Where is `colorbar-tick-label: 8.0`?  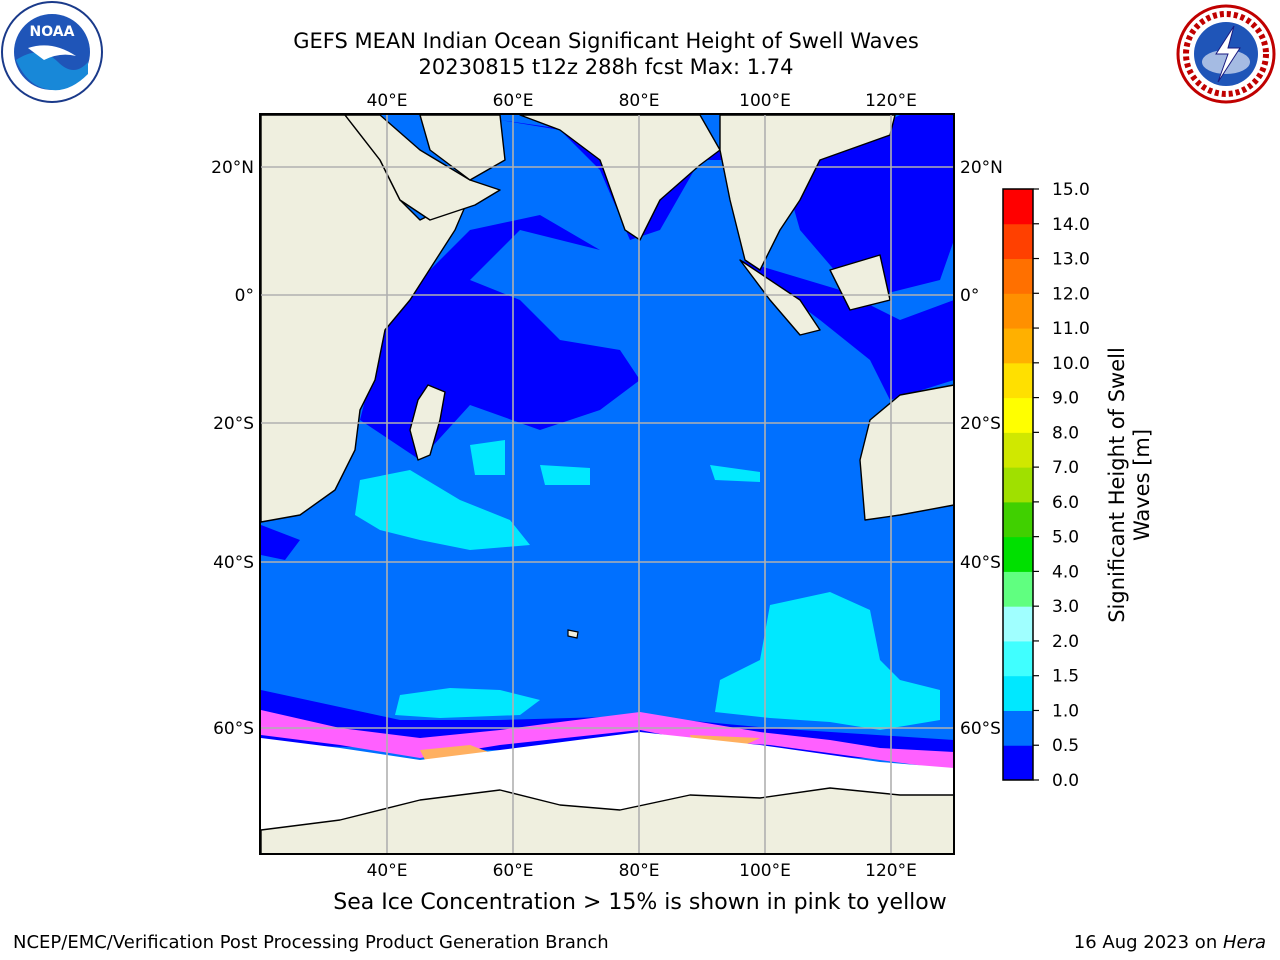
colorbar-tick-label: 8.0 is located at coordinates (1065, 433).